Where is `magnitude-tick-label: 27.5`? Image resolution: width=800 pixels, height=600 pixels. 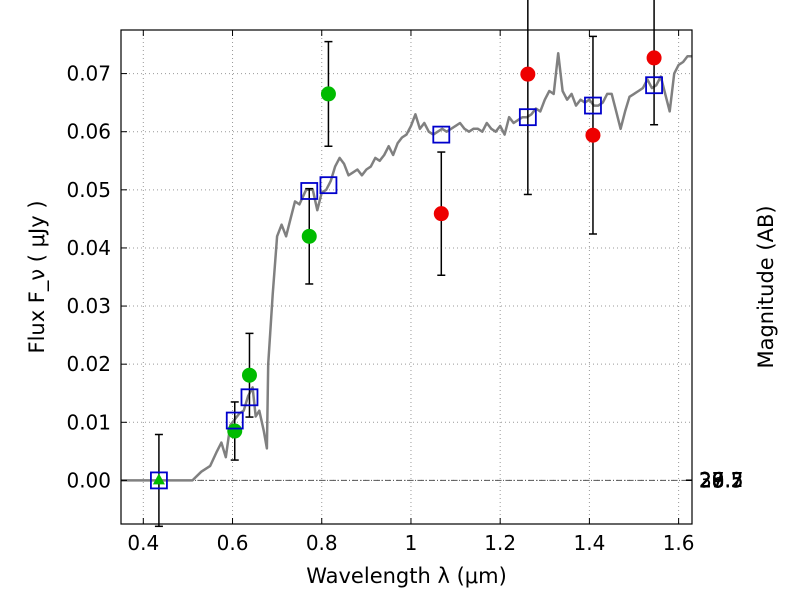 magnitude-tick-label: 27.5 is located at coordinates (721, 480).